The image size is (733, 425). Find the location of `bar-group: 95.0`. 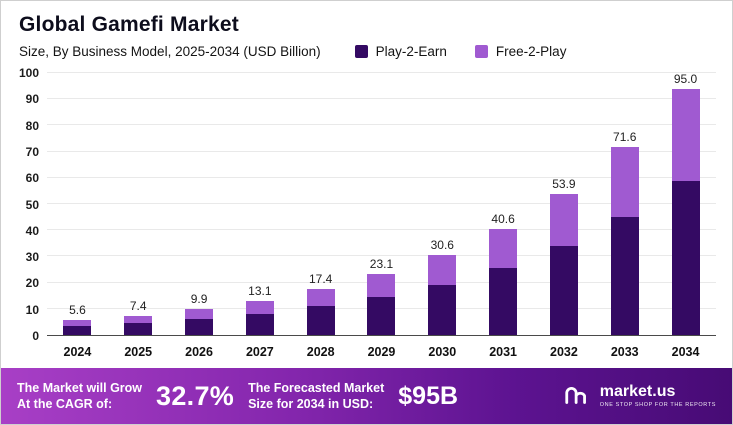

bar-group: 95.0 is located at coordinates (685, 204).